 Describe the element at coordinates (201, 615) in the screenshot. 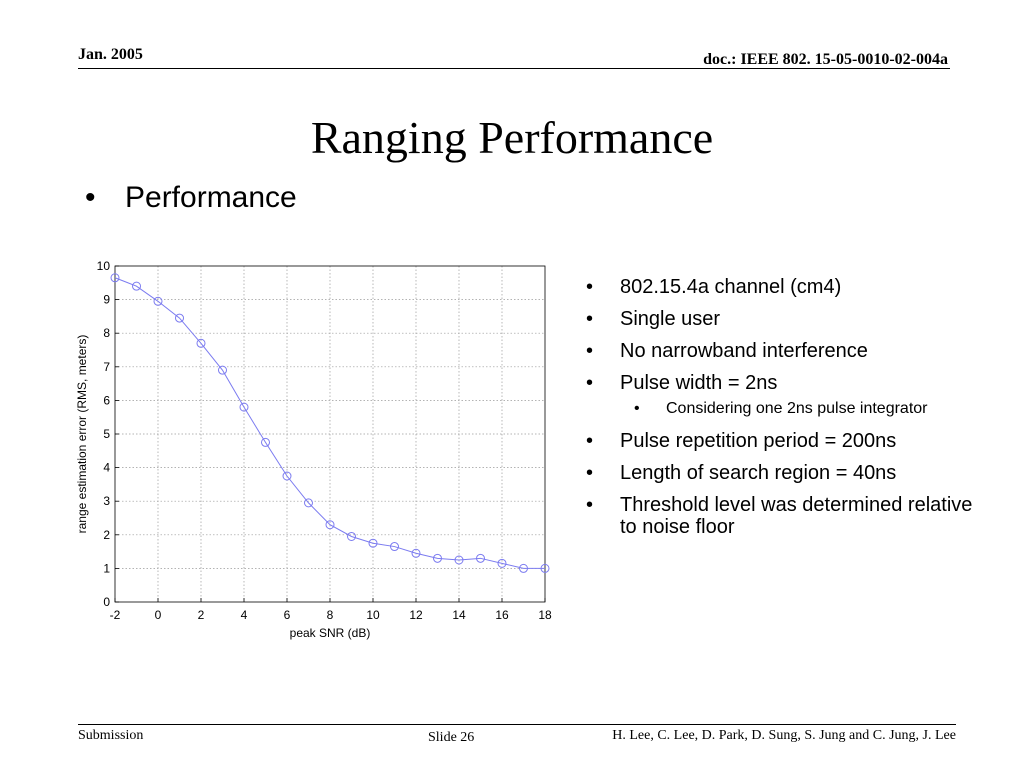

I see `x-tick-label: 2` at that location.